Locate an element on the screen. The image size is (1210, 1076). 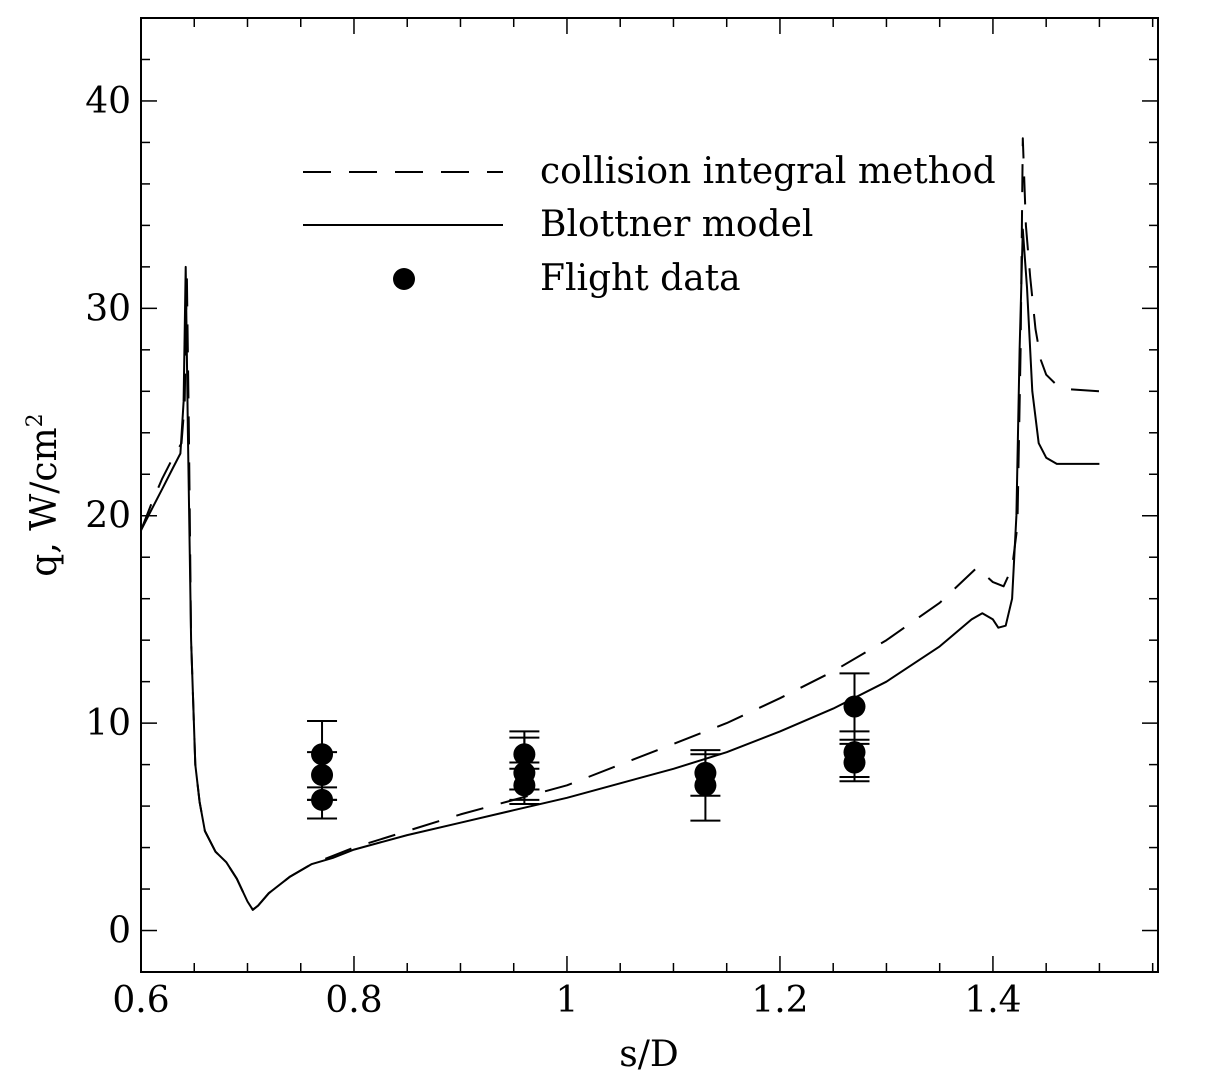
x-tick-label: 1 is located at coordinates (567, 1000).